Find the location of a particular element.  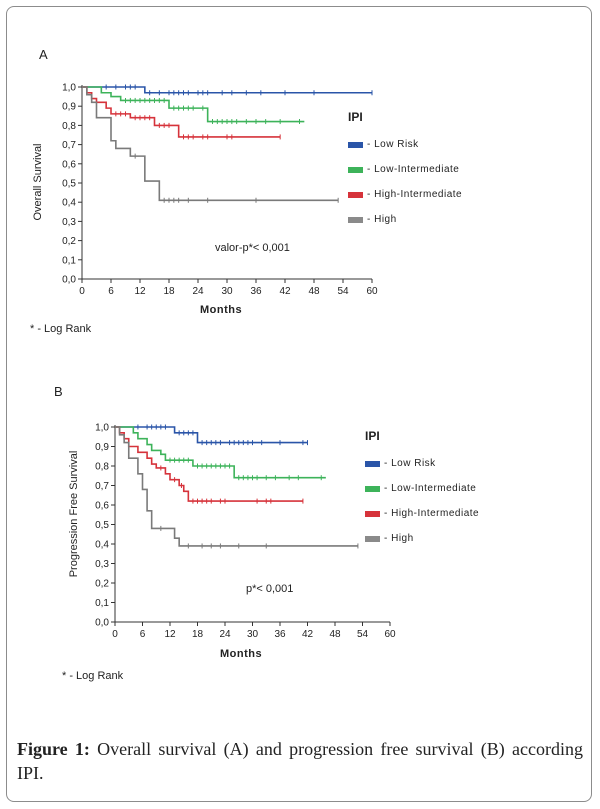

panel-b-label: B is located at coordinates (58, 391).